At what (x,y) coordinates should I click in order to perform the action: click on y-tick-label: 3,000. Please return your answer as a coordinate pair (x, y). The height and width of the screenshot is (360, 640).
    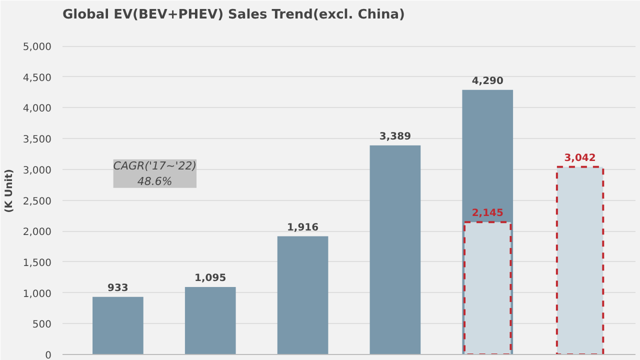
    Looking at the image, I should click on (37, 170).